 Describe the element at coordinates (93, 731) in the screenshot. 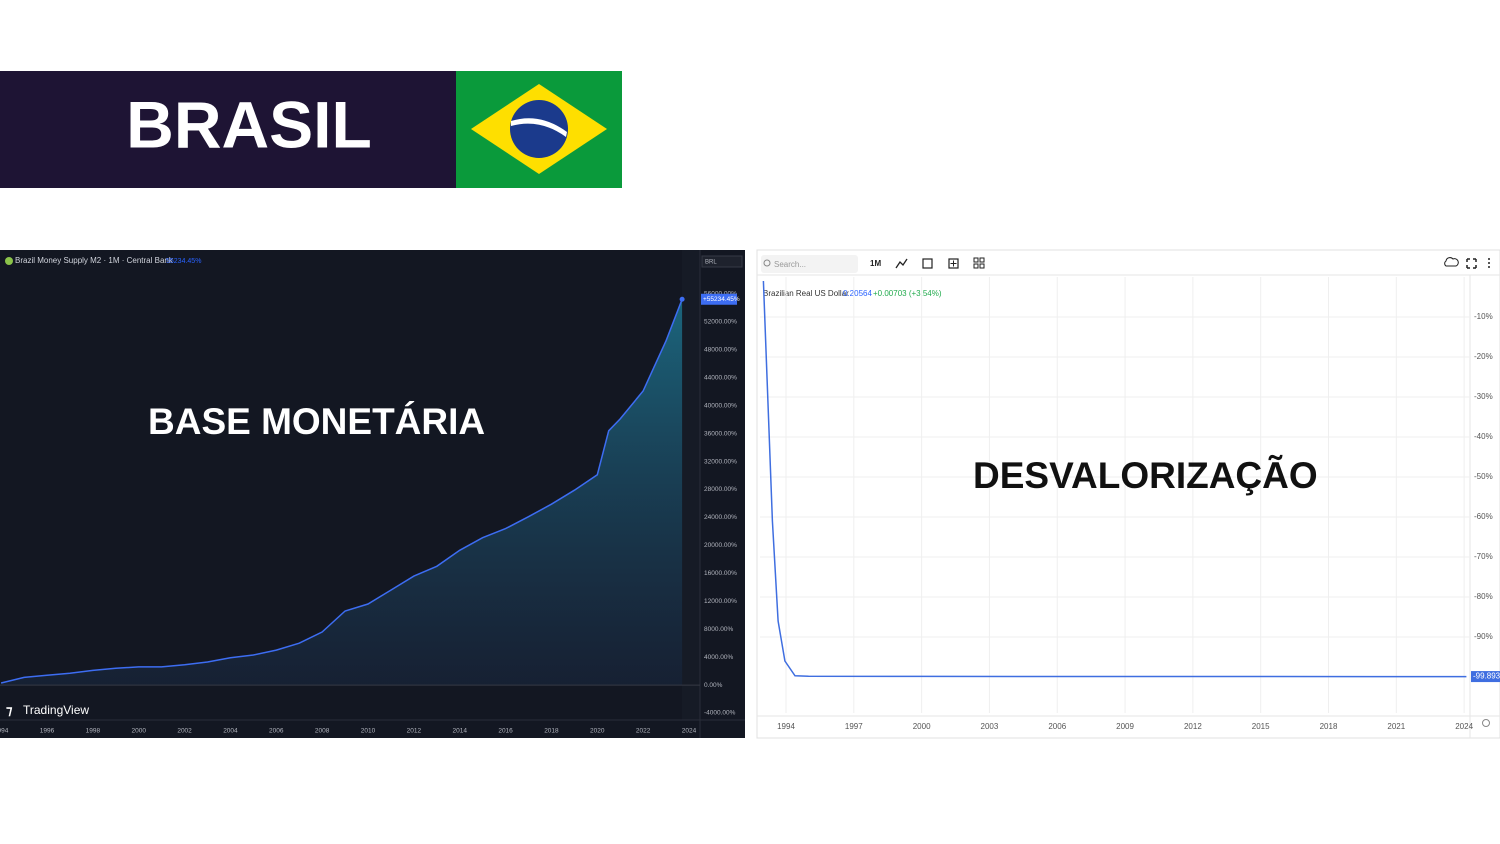

I see `x-tick-label: 1998` at that location.